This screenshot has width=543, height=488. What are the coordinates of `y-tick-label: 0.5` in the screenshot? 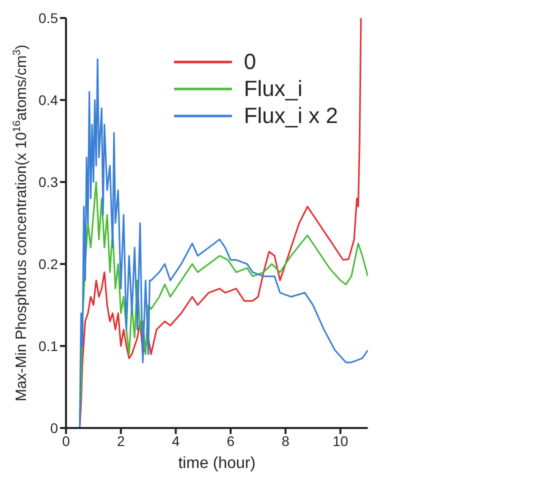 It's located at (48, 18).